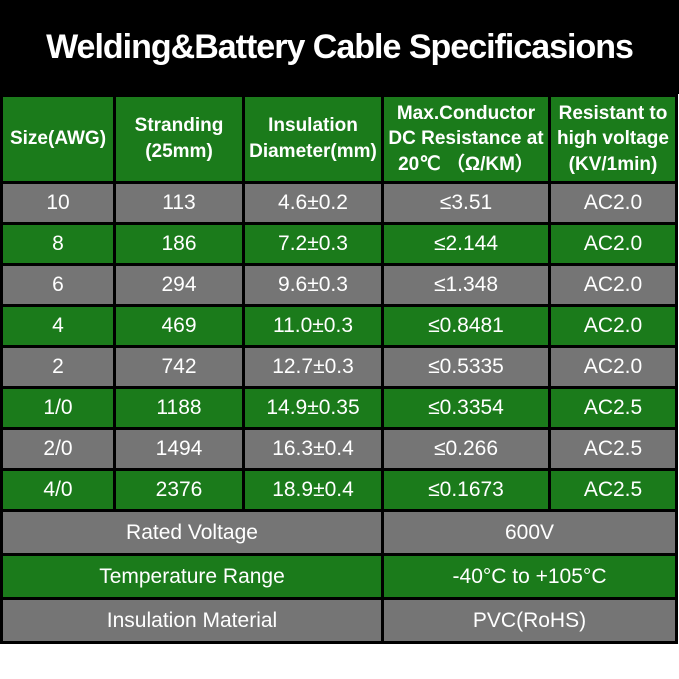 The height and width of the screenshot is (679, 679). I want to click on footer-row-insulation-material: Insulation Material PVC(RoHS), so click(339, 620).